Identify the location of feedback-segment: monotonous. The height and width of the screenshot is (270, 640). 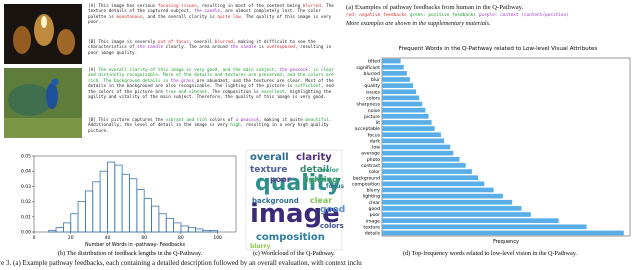
(129, 17).